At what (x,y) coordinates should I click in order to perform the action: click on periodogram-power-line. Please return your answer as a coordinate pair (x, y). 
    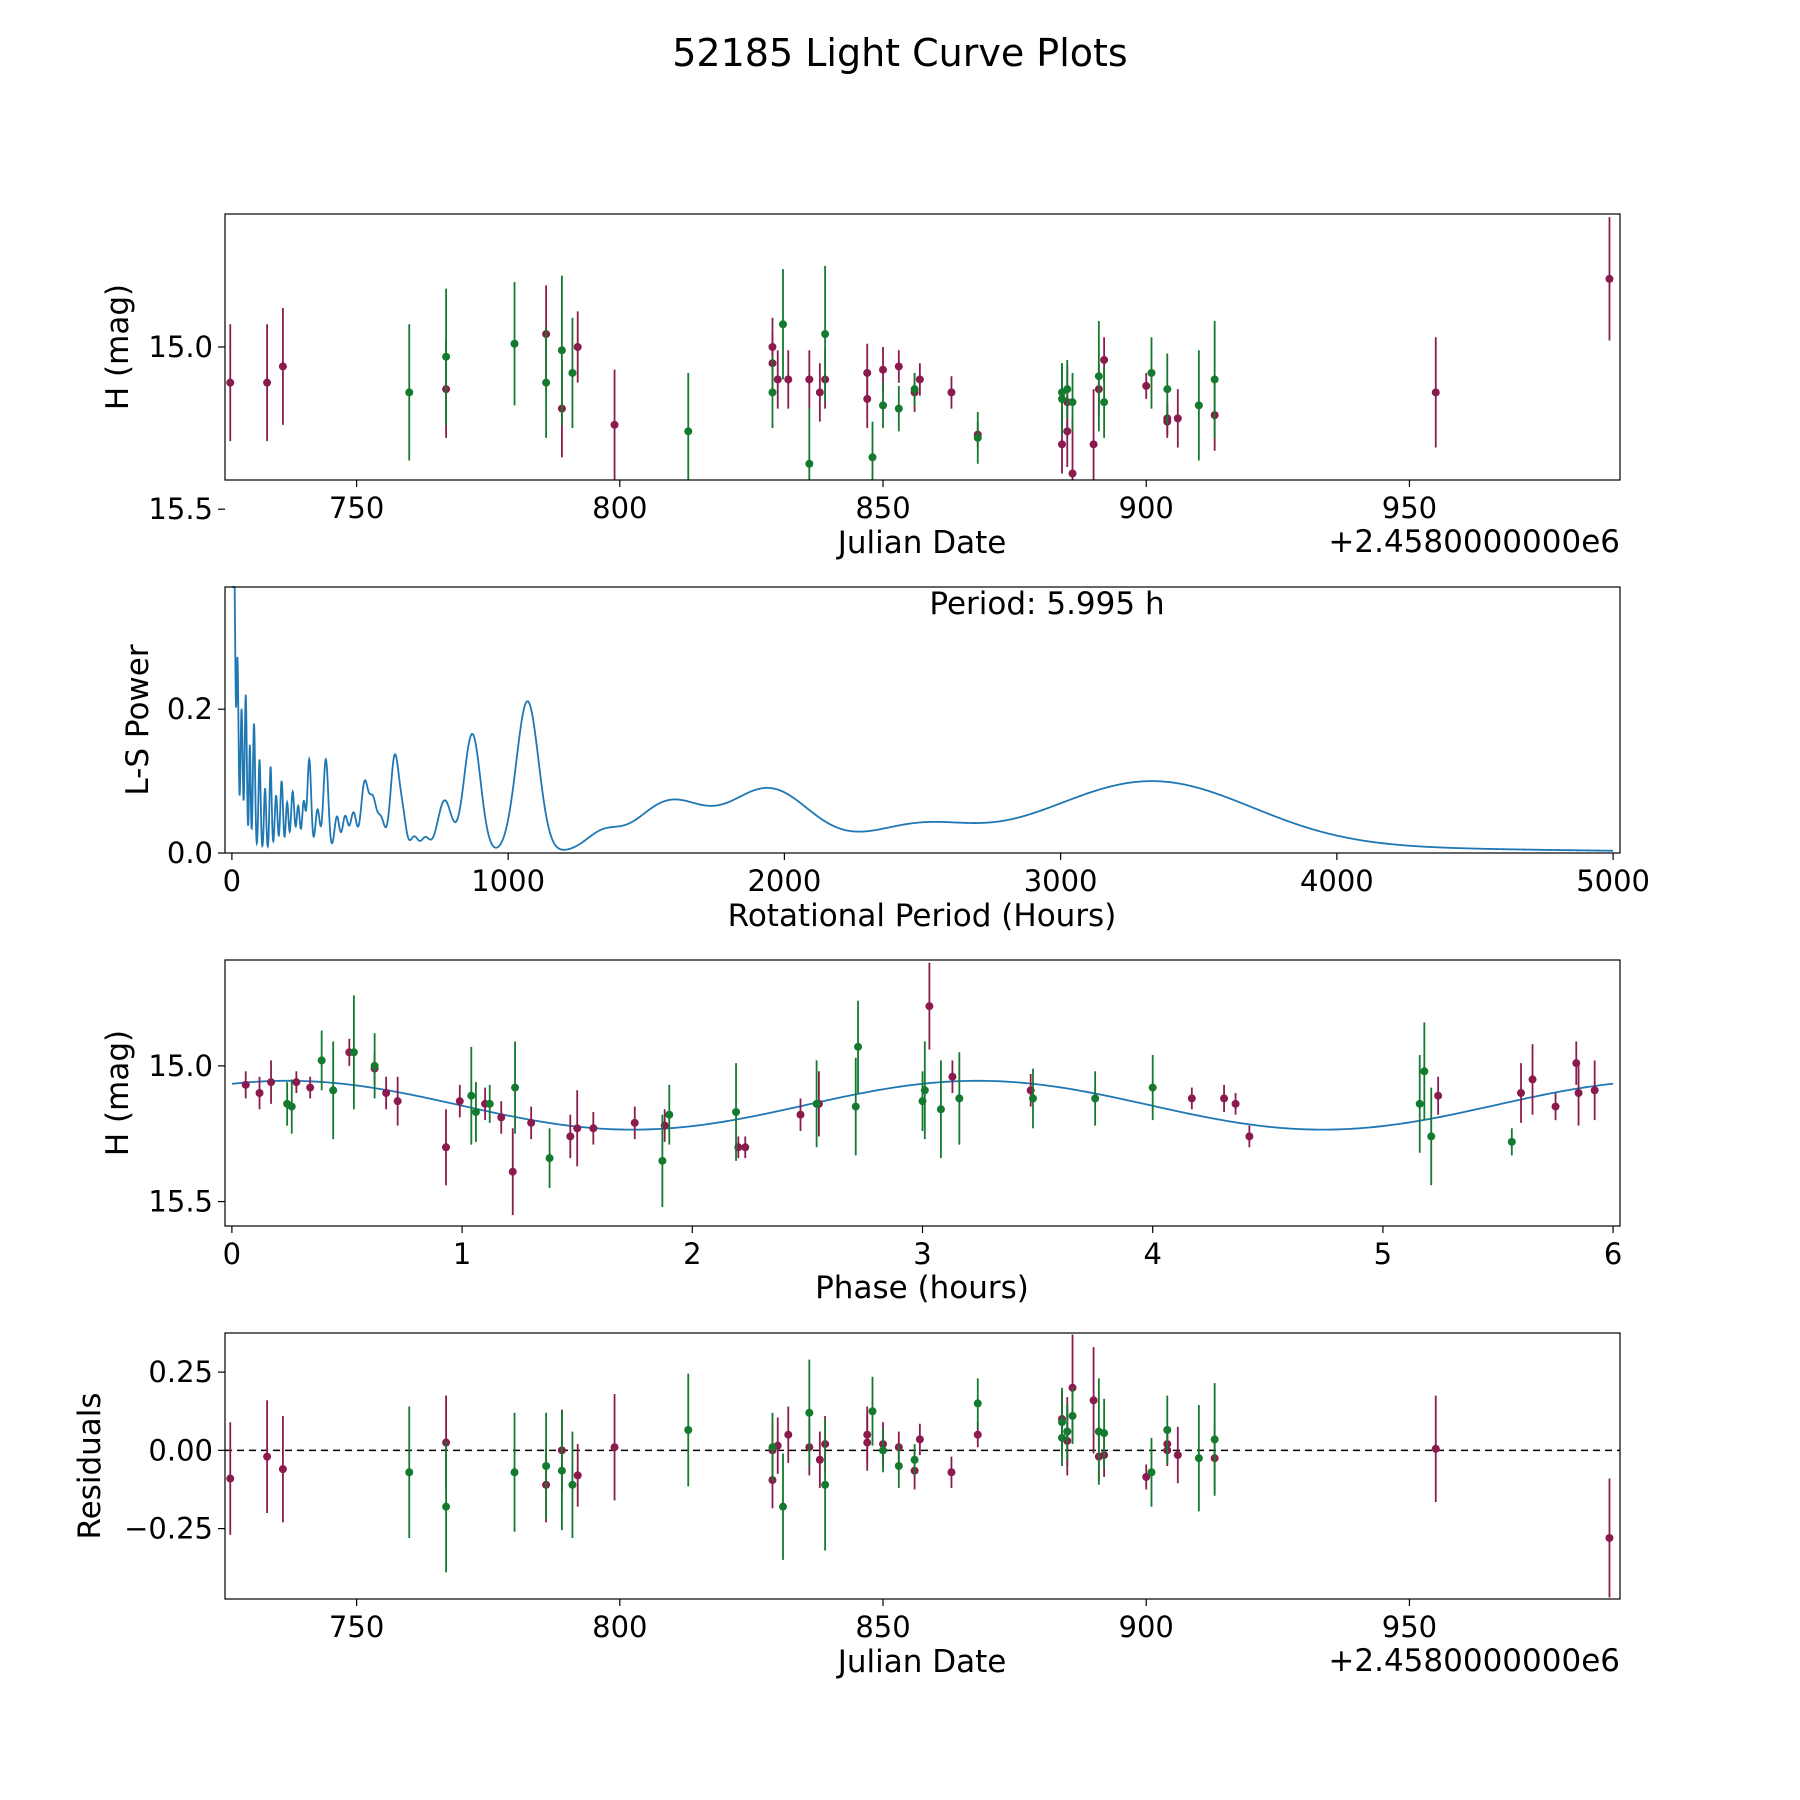
    Looking at the image, I should click on (922, 719).